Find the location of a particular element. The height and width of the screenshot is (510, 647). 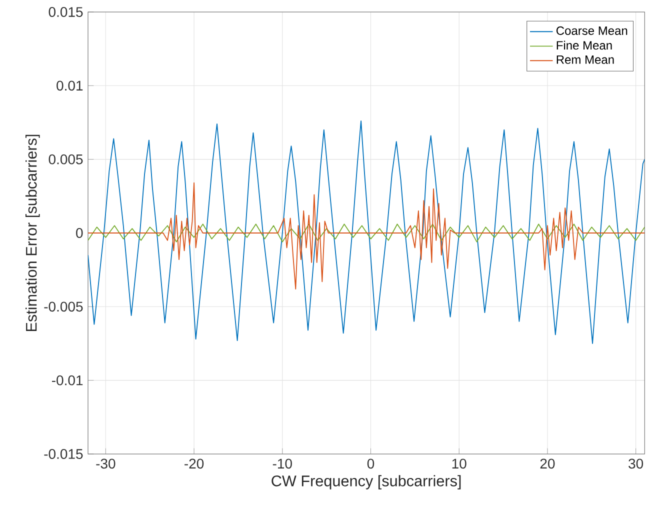

y-tick-label: 0.01 is located at coordinates (69, 85).